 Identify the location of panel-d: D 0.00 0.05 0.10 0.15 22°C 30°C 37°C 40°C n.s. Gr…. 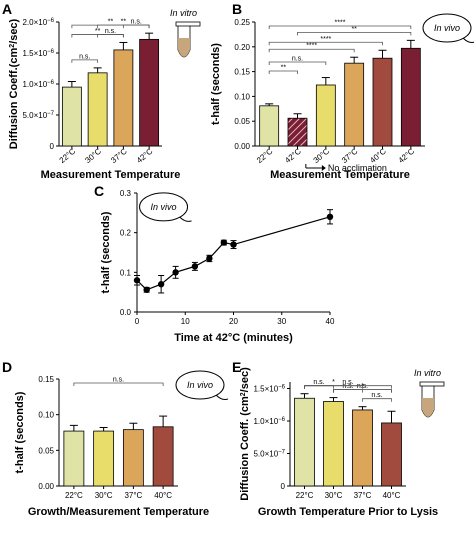
(115, 438).